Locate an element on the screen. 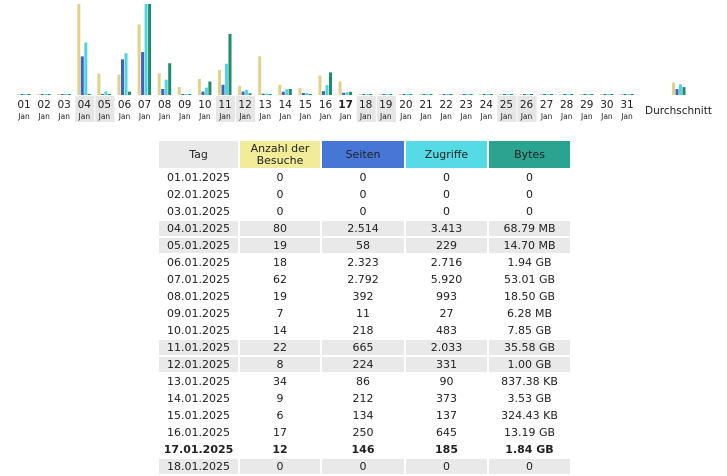 This screenshot has height=476, width=727. cell-date: 09.01.2025 is located at coordinates (198, 313).